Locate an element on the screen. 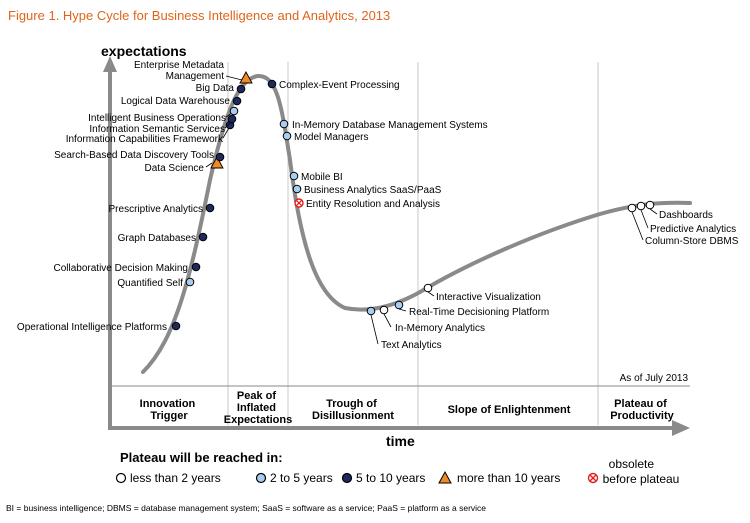  legend-item-gt10: more than 10 years is located at coordinates (499, 477).